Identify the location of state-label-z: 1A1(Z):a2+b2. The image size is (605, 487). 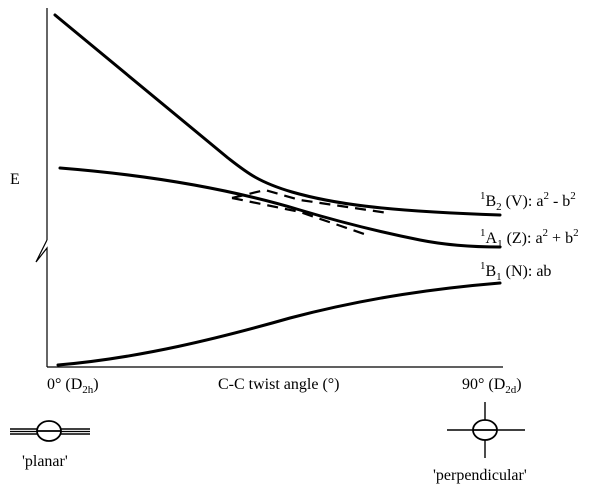
(529, 238).